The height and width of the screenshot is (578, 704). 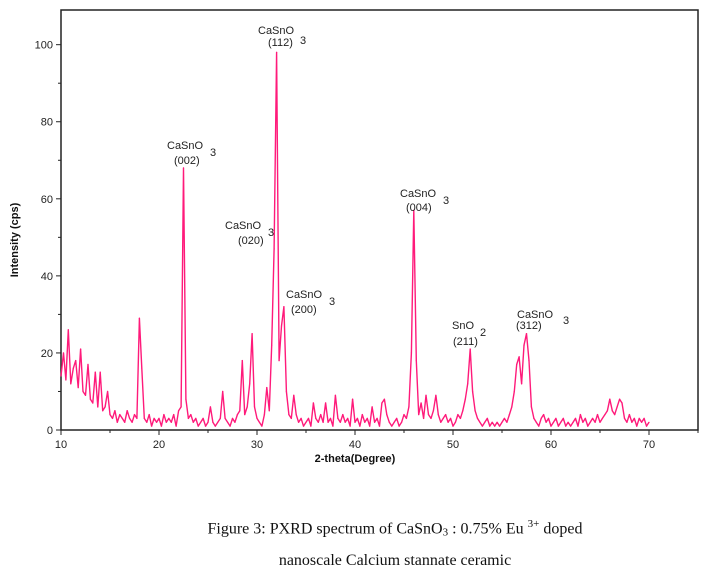 I want to click on caption-text: doped, so click(x=561, y=529).